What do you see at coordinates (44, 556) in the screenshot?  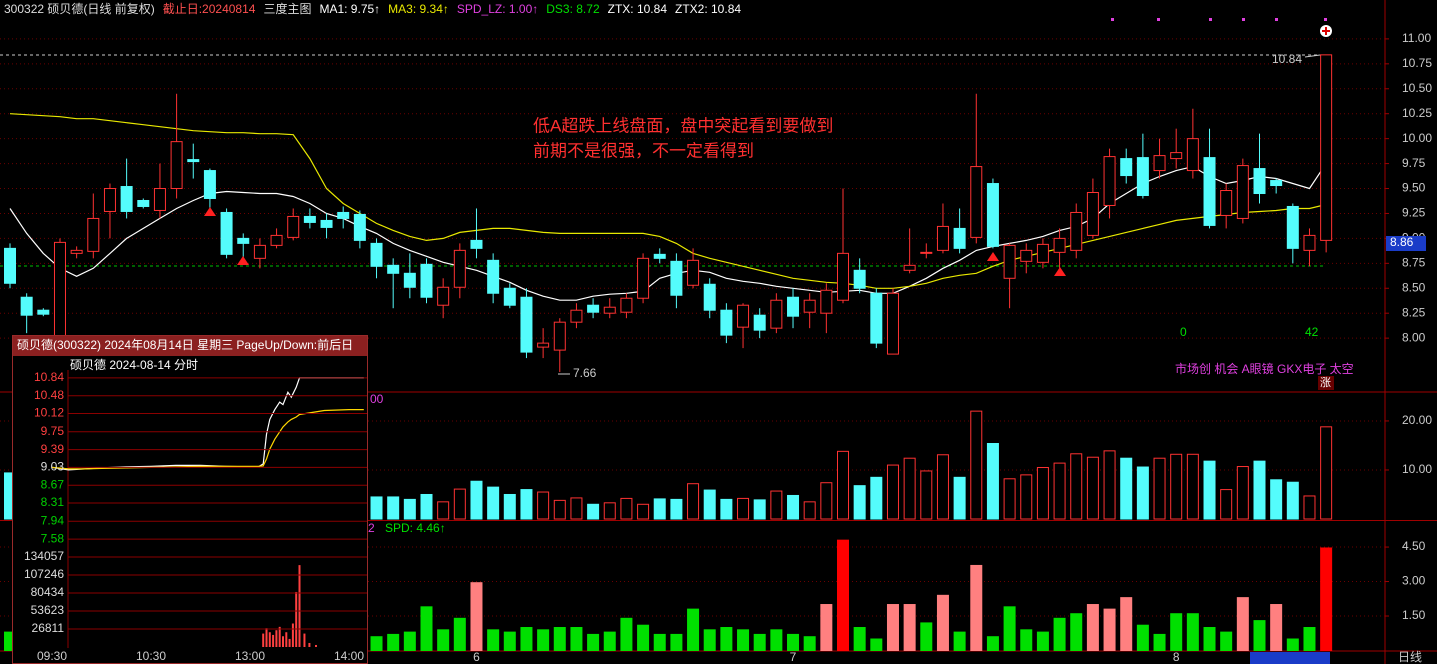 I see `y-tick-label: 134057` at bounding box center [44, 556].